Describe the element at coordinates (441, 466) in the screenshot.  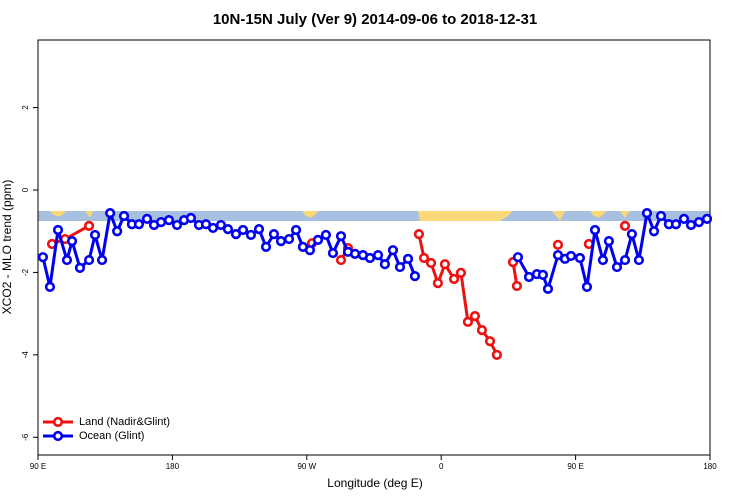
I see `x-tick-label: 0` at that location.